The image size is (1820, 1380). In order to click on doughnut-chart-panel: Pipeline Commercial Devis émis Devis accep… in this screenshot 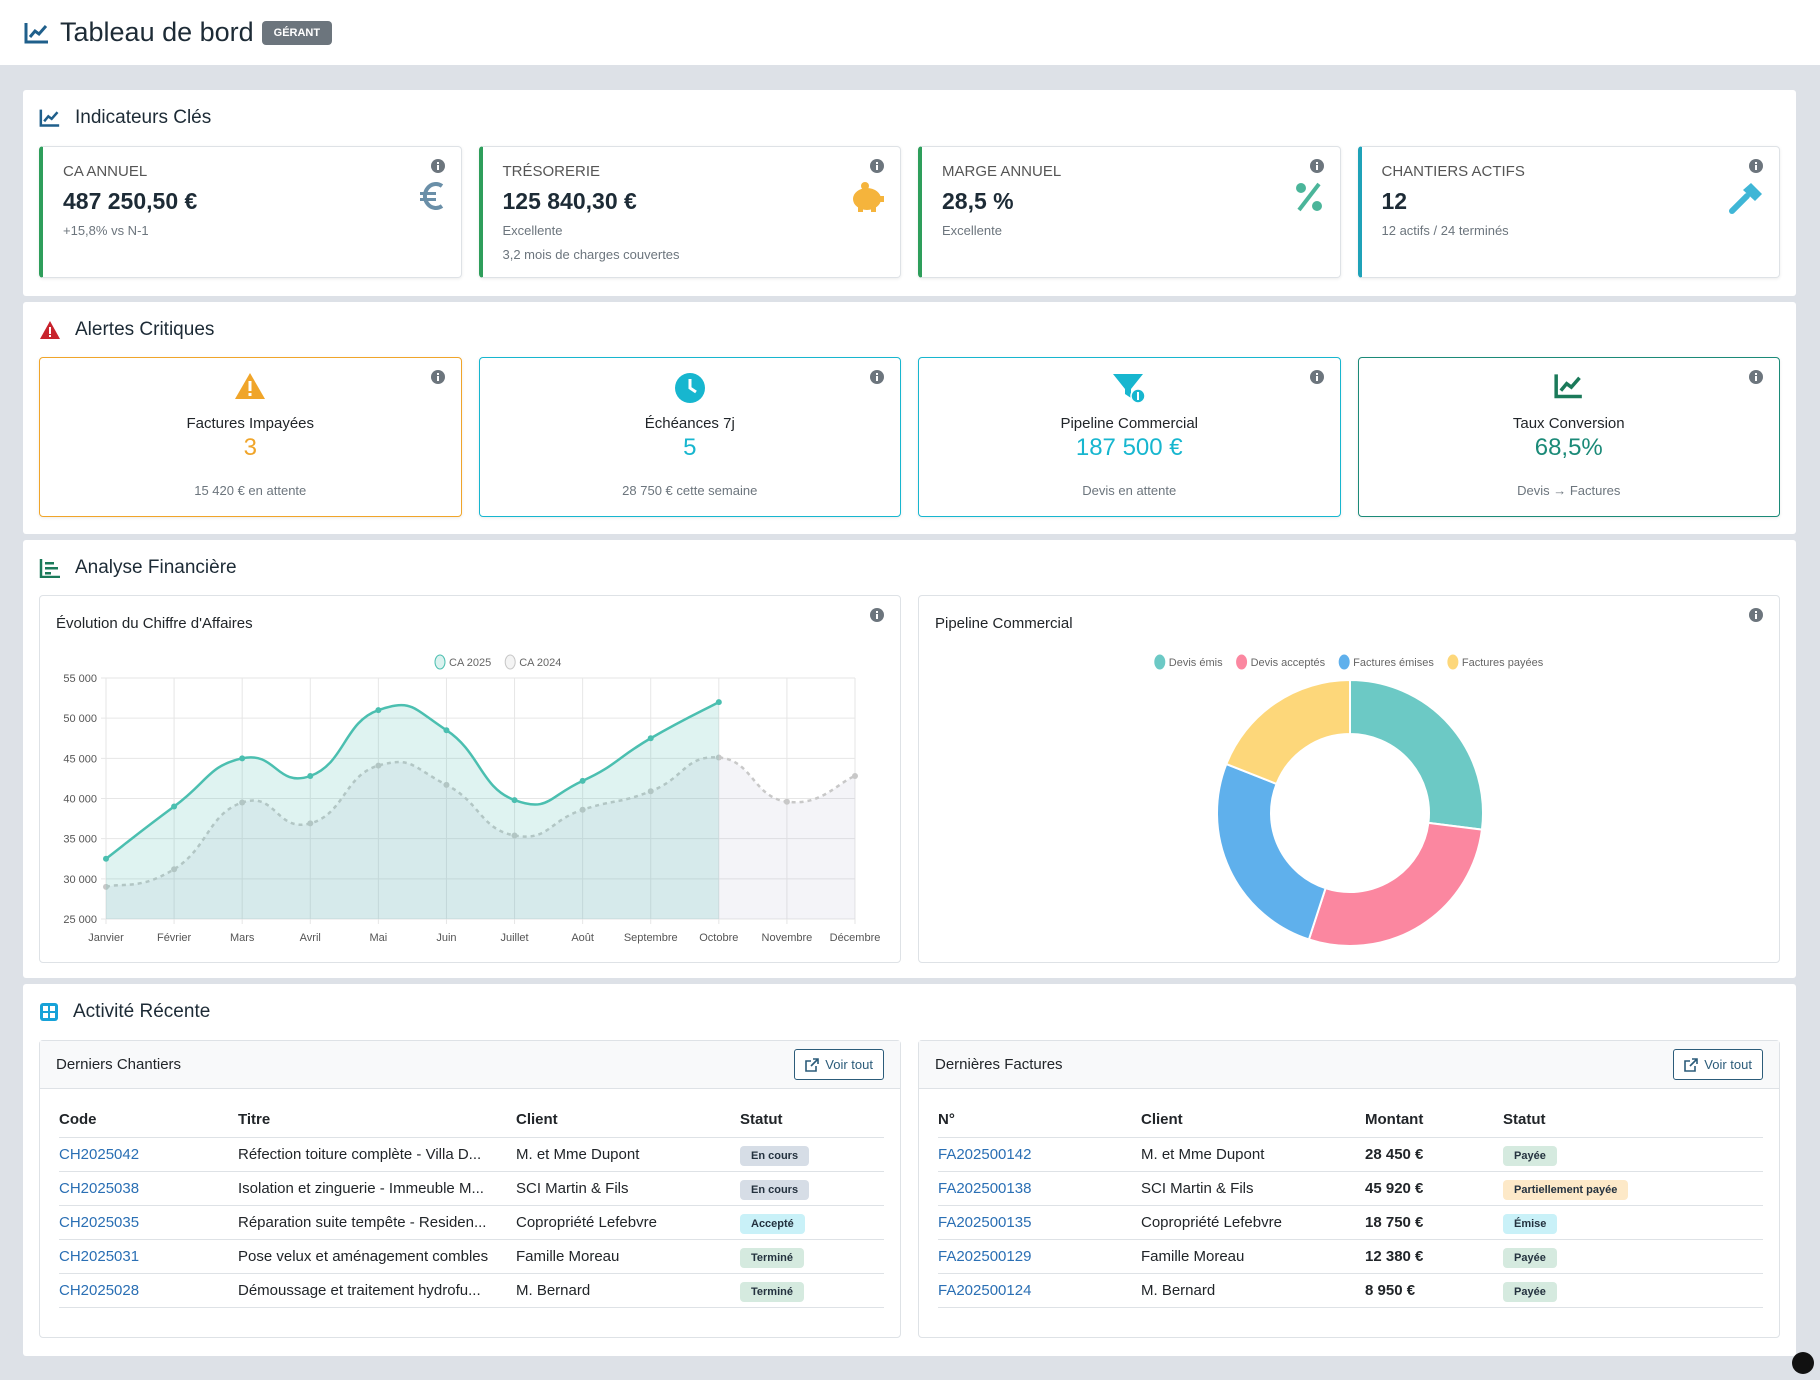, I will do `click(1349, 779)`.